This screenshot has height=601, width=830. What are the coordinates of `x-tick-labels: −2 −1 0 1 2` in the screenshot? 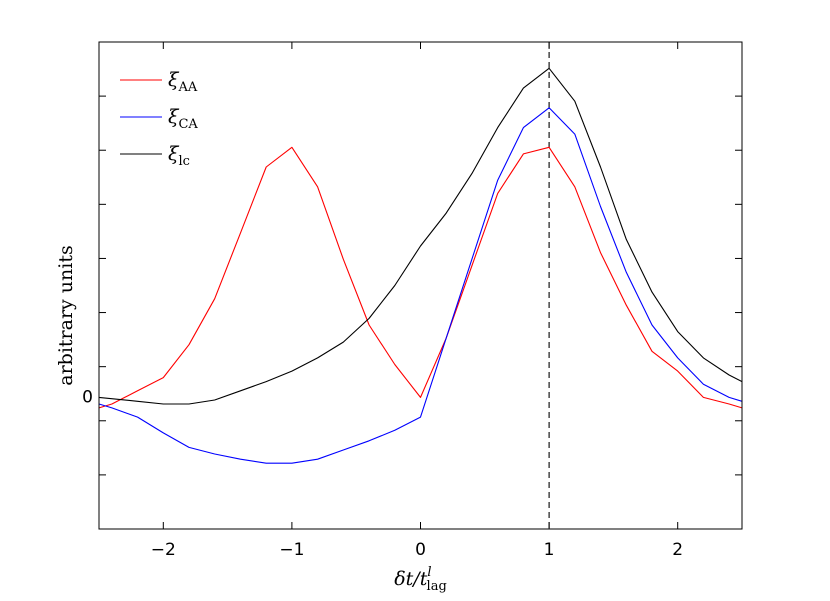 It's located at (417, 550).